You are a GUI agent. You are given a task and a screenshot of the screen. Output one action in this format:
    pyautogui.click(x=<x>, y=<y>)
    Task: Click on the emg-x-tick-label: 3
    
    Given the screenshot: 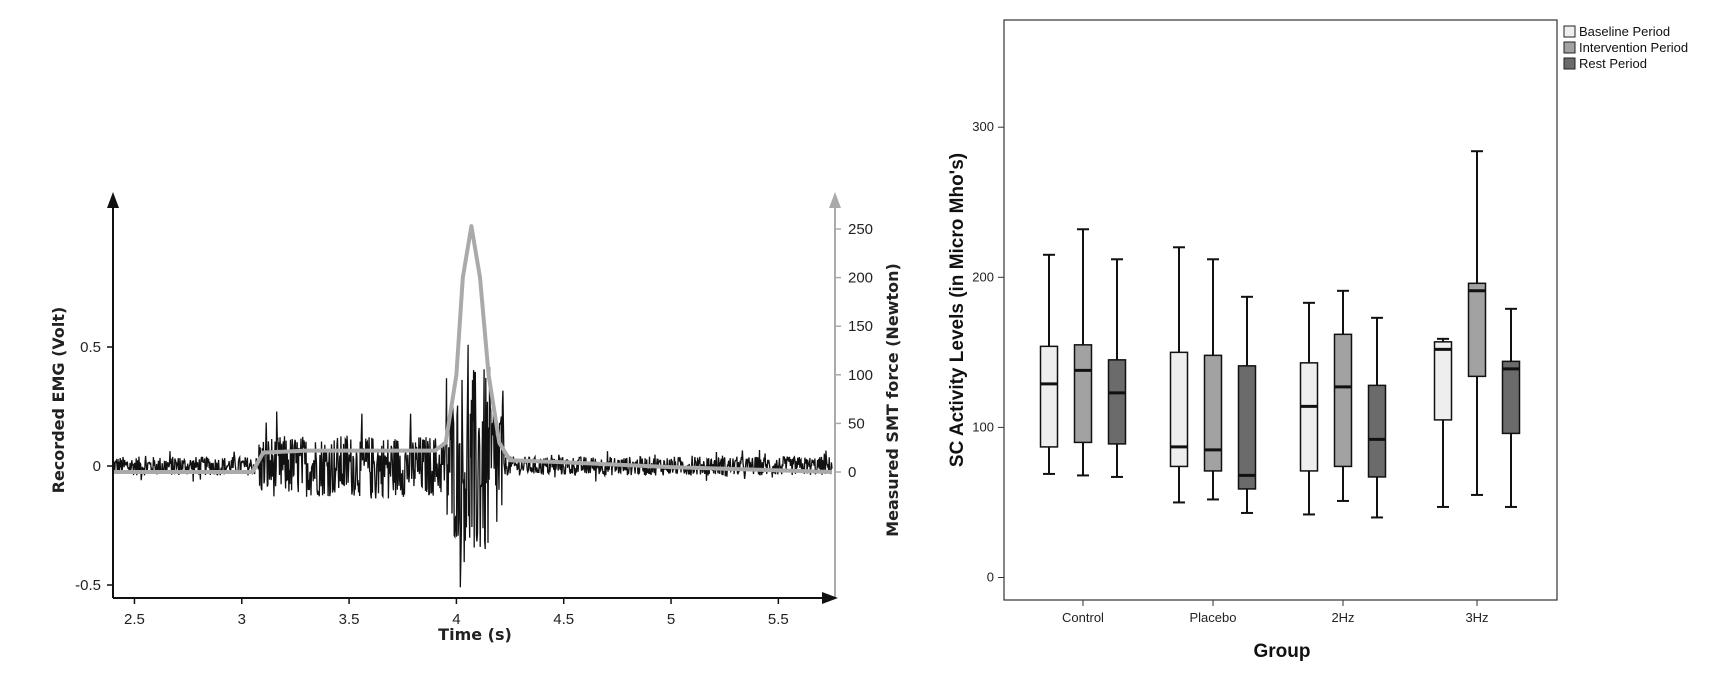 What is the action you would take?
    pyautogui.click(x=242, y=619)
    